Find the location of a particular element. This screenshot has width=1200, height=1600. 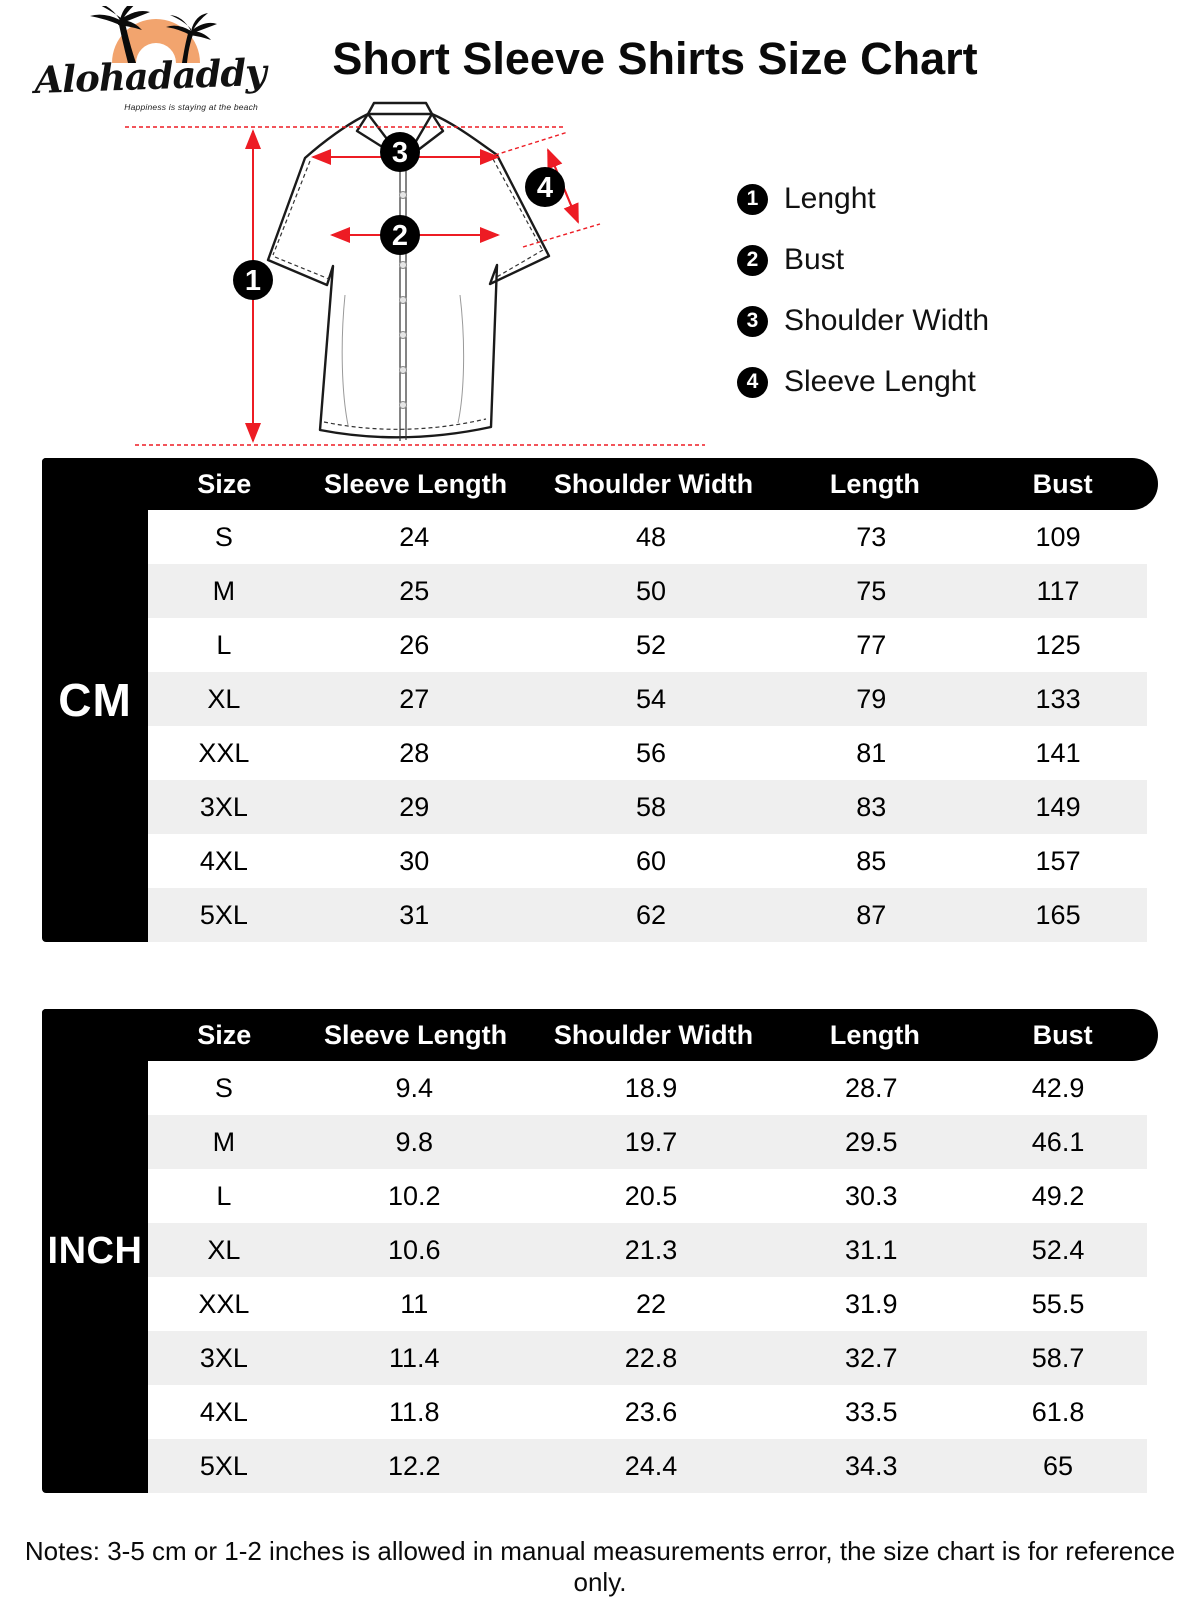

badge-1: 1 is located at coordinates (253, 281).